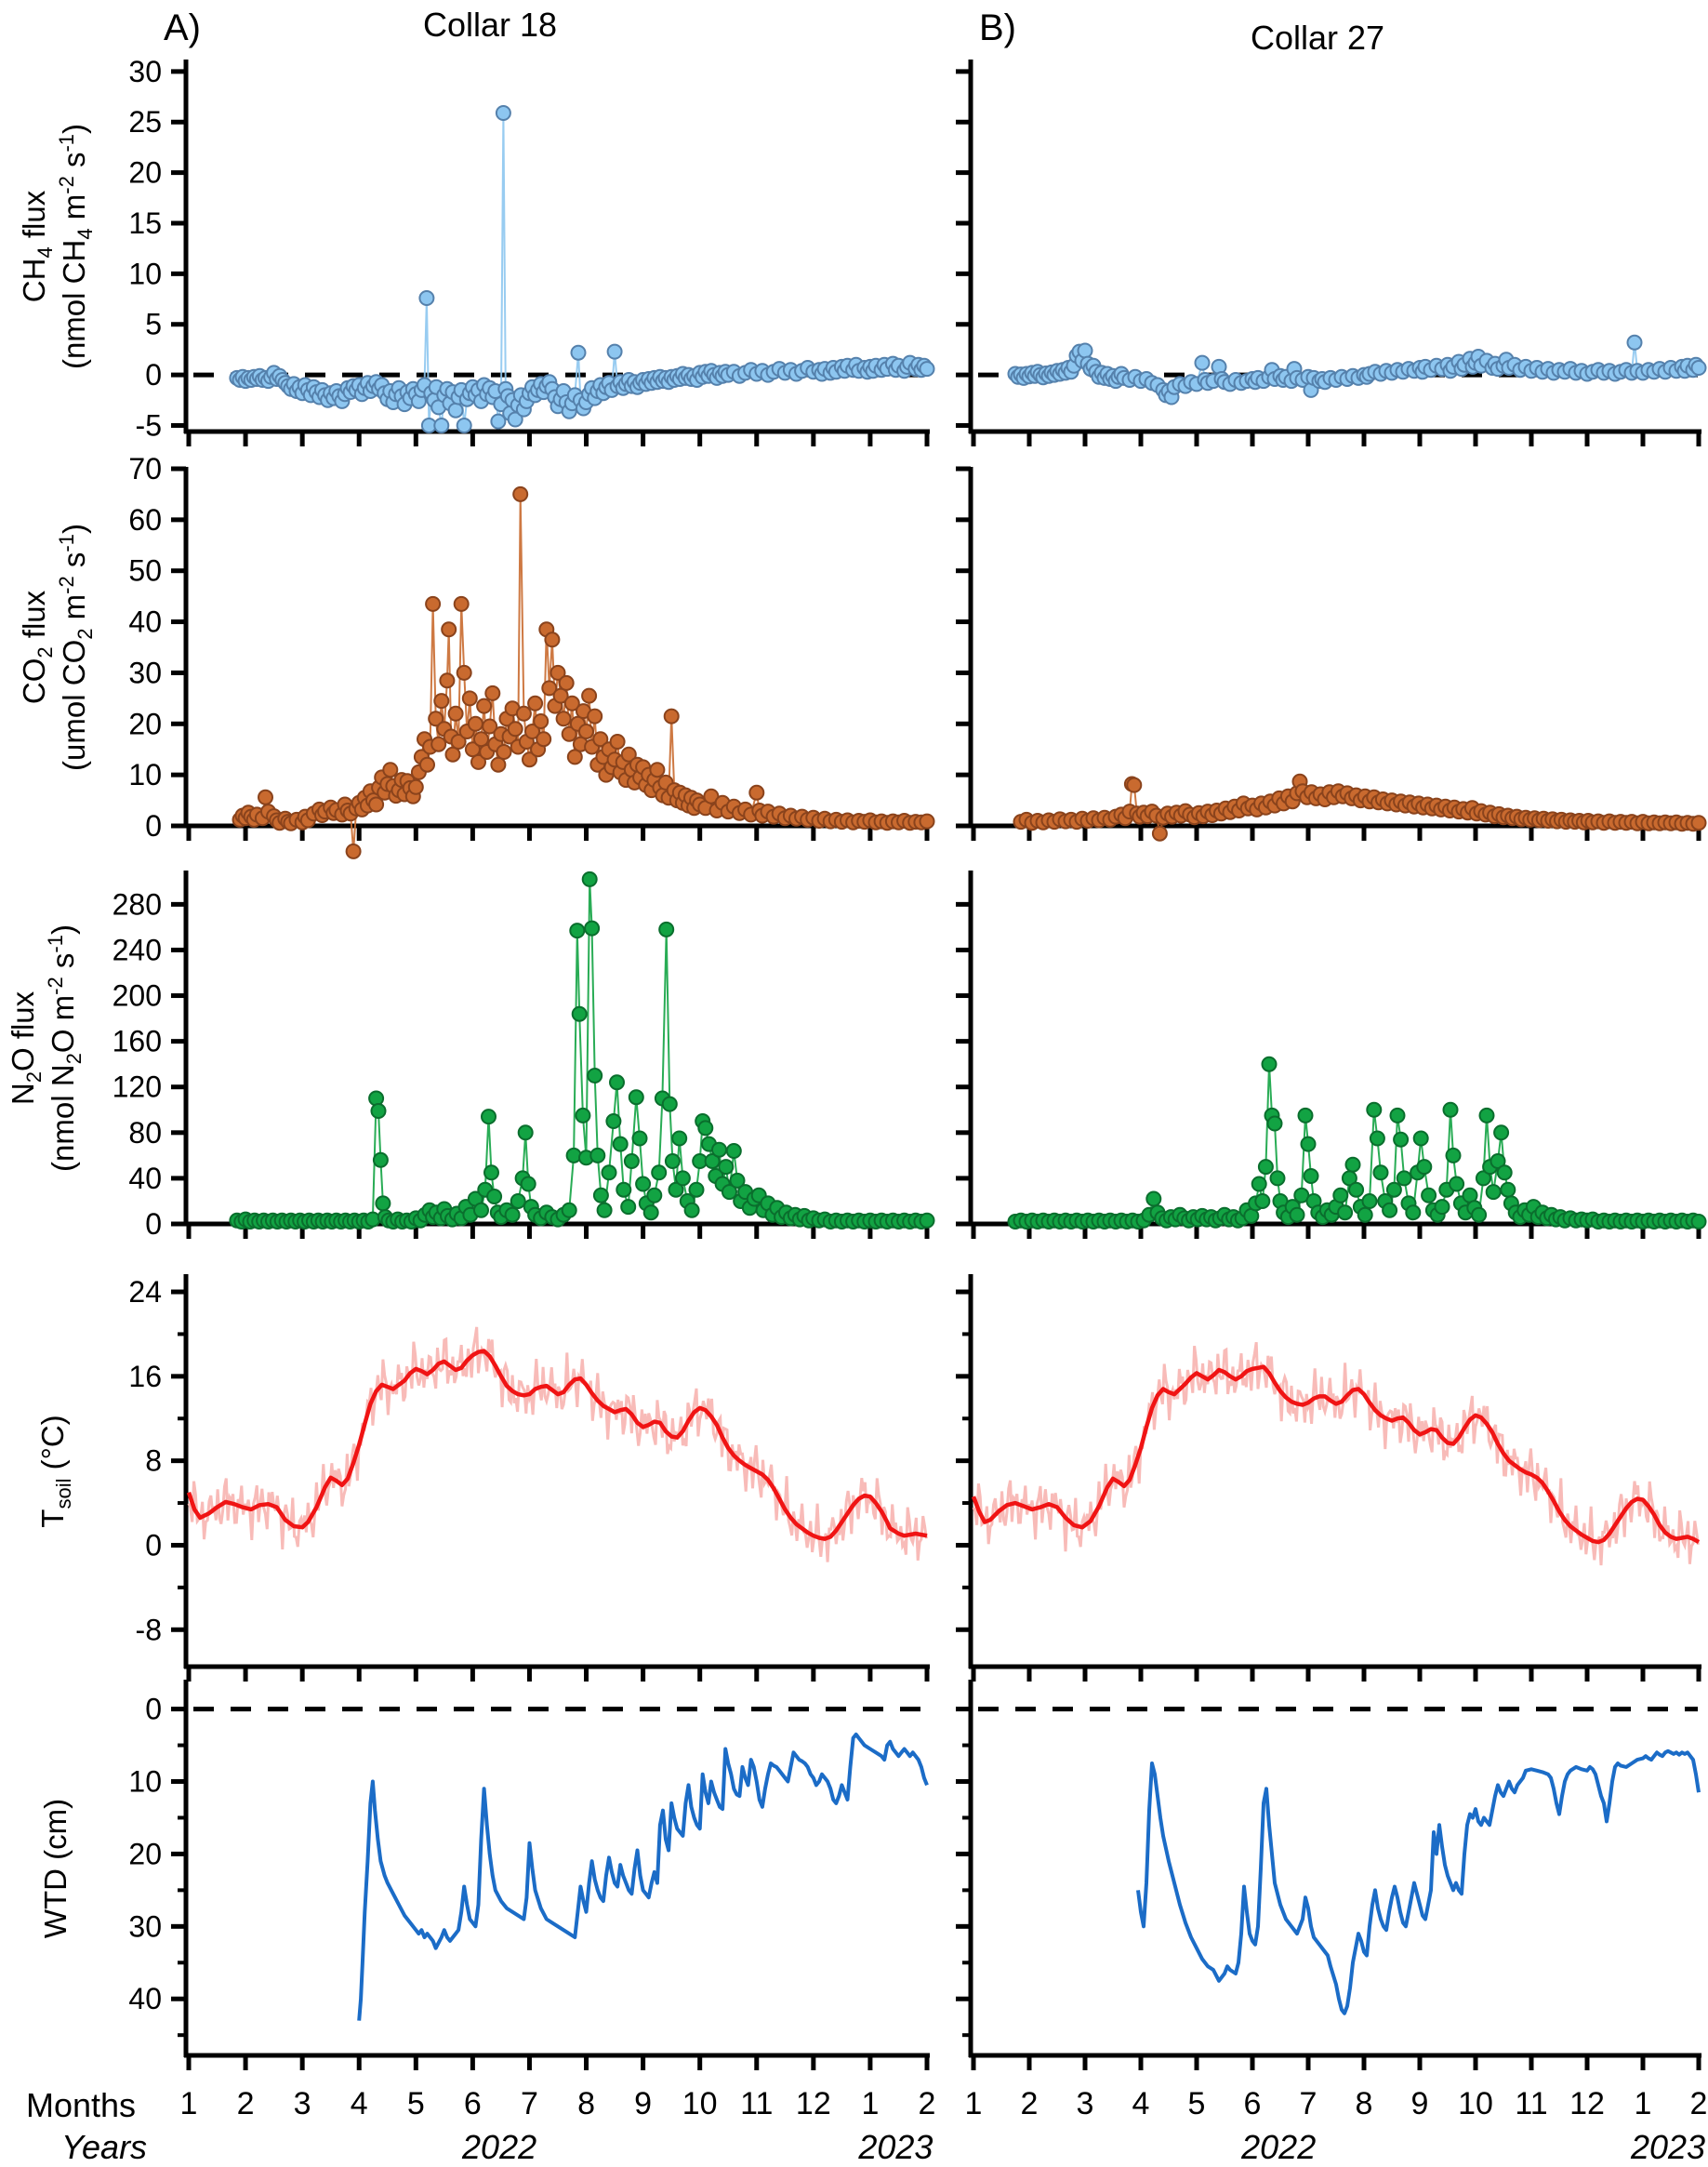 This screenshot has height=2167, width=1708. Describe the element at coordinates (153, 1545) in the screenshot. I see `tsoil-ytick-label: 0` at that location.